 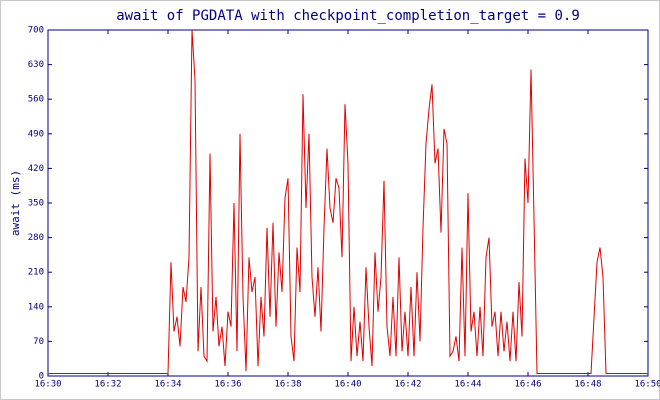 What do you see at coordinates (36, 100) in the screenshot?
I see `y-tick-label: 560` at bounding box center [36, 100].